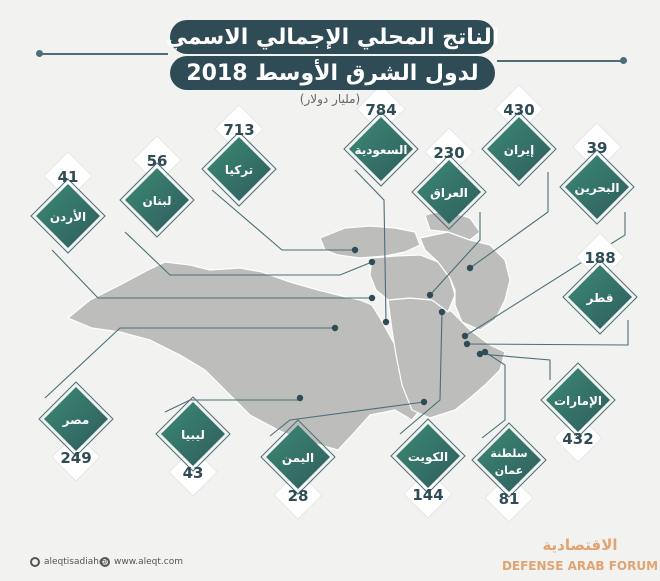  What do you see at coordinates (76, 562) in the screenshot?
I see `social-handle: aleqtisadiah@` at bounding box center [76, 562].